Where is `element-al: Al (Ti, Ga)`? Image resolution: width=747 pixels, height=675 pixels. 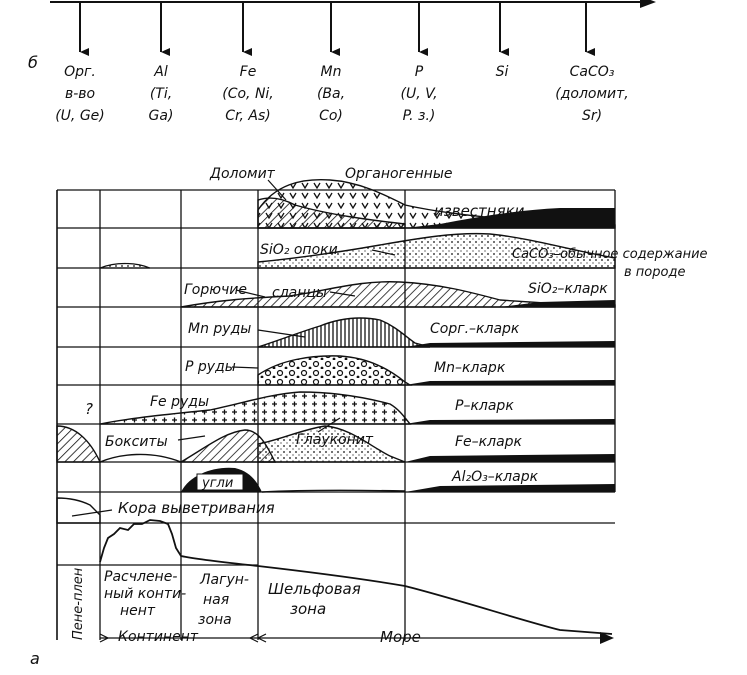
element-al: Al (Ti, Ga) is located at coordinates (161, 94).